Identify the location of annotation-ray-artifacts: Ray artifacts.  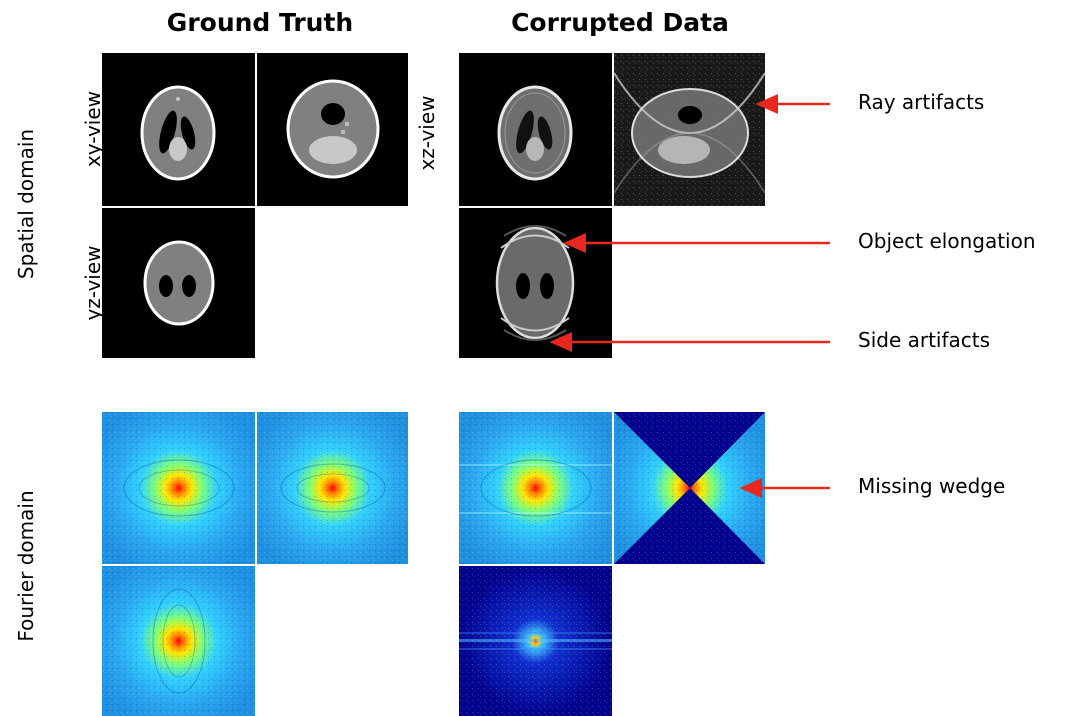
(921, 102).